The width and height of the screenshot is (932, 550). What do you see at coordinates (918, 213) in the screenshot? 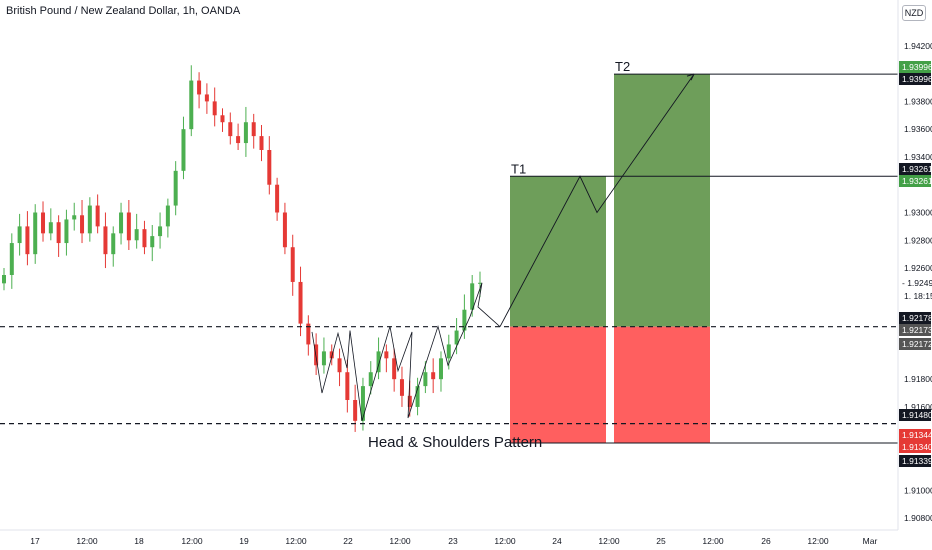
I see `price-tick-label: 1.93000` at bounding box center [918, 213].